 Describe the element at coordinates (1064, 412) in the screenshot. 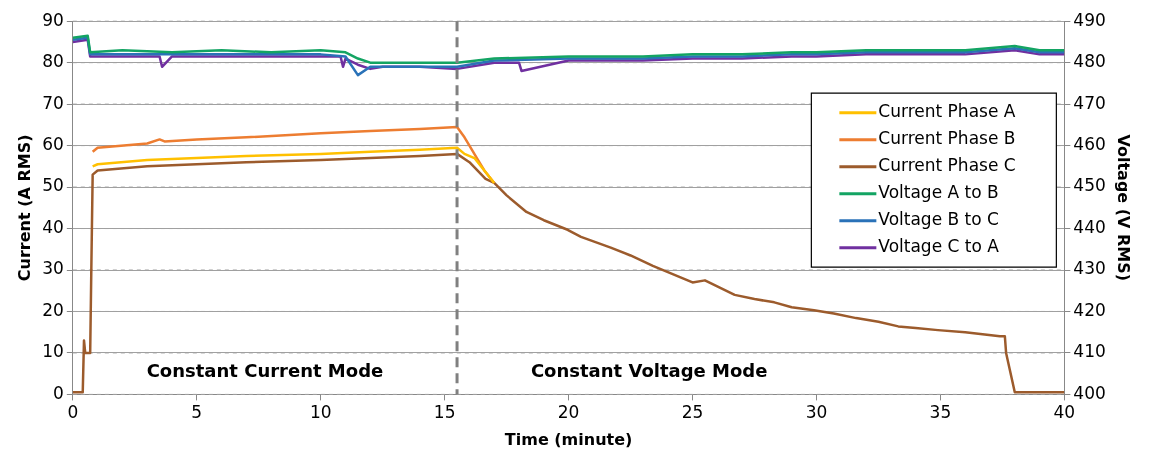

I see `x-tick-label: 40` at that location.